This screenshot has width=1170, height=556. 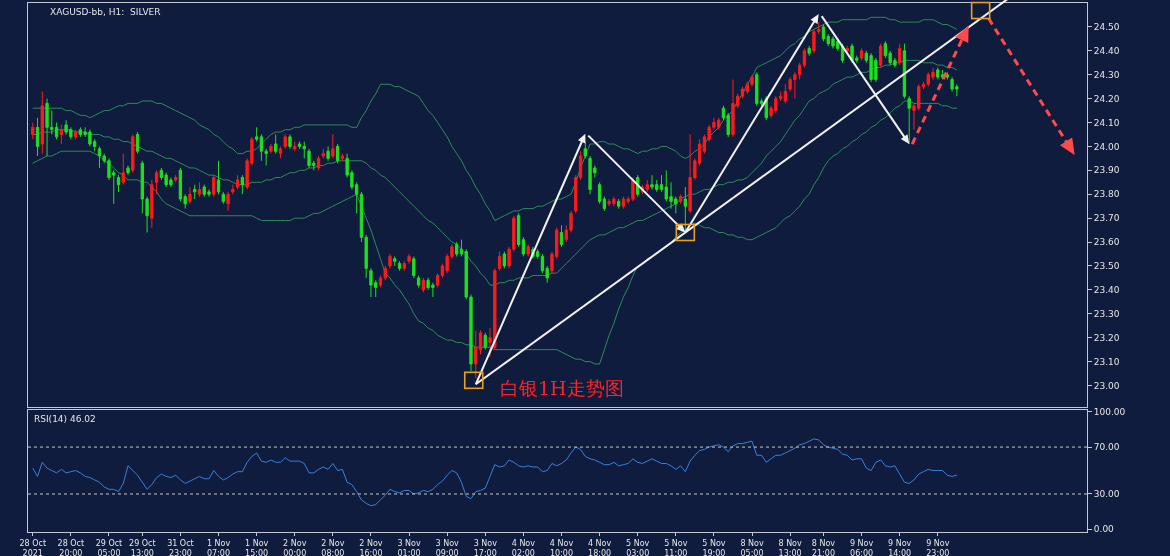 I want to click on x-tick-label: 2 Nov 16:00, so click(x=371, y=547).